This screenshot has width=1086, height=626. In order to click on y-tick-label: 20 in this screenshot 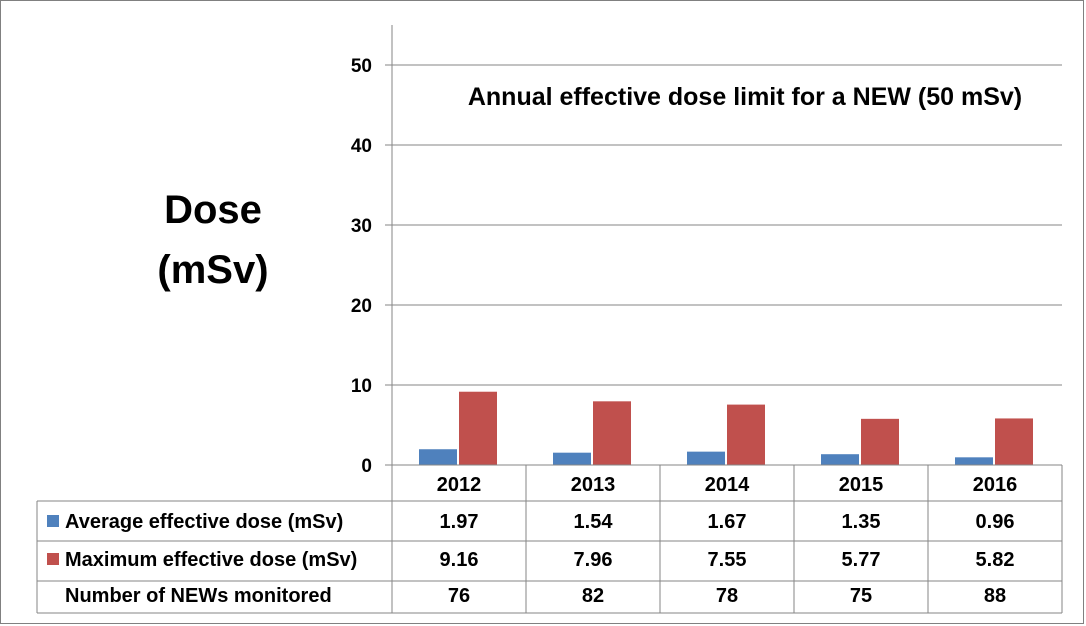, I will do `click(361, 306)`.